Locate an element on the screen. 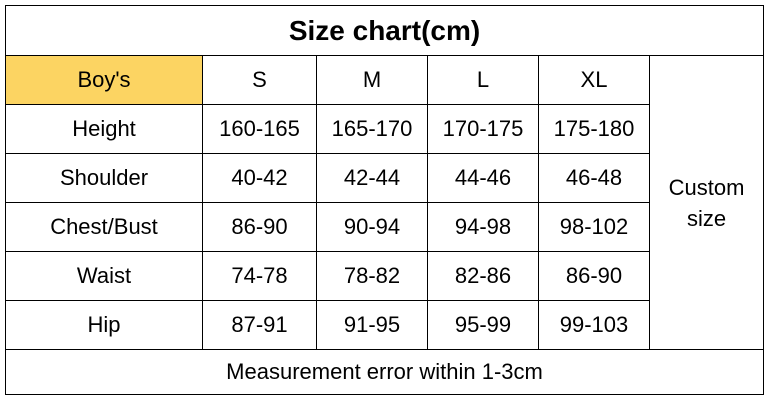 The width and height of the screenshot is (767, 400). title-row: Size chart(cm) is located at coordinates (384, 30).